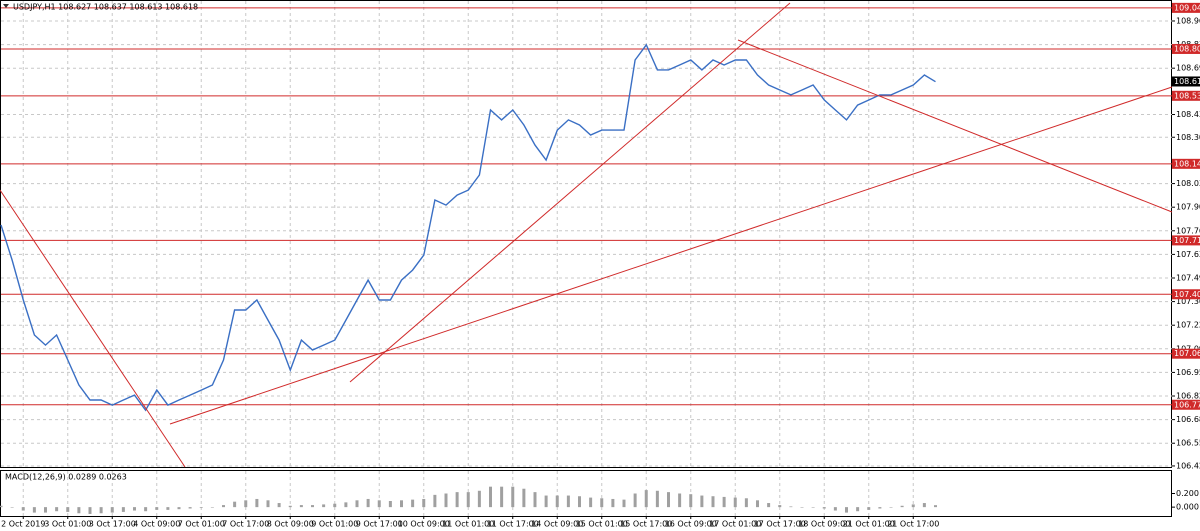 The height and width of the screenshot is (531, 1200). Describe the element at coordinates (1188, 419) in the screenshot. I see `y-tick-label: 106.685` at that location.